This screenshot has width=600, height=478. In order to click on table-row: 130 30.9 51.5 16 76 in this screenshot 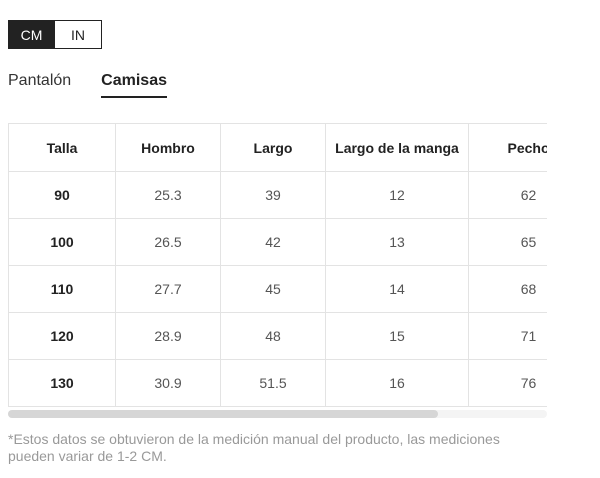, I will do `click(277, 383)`.